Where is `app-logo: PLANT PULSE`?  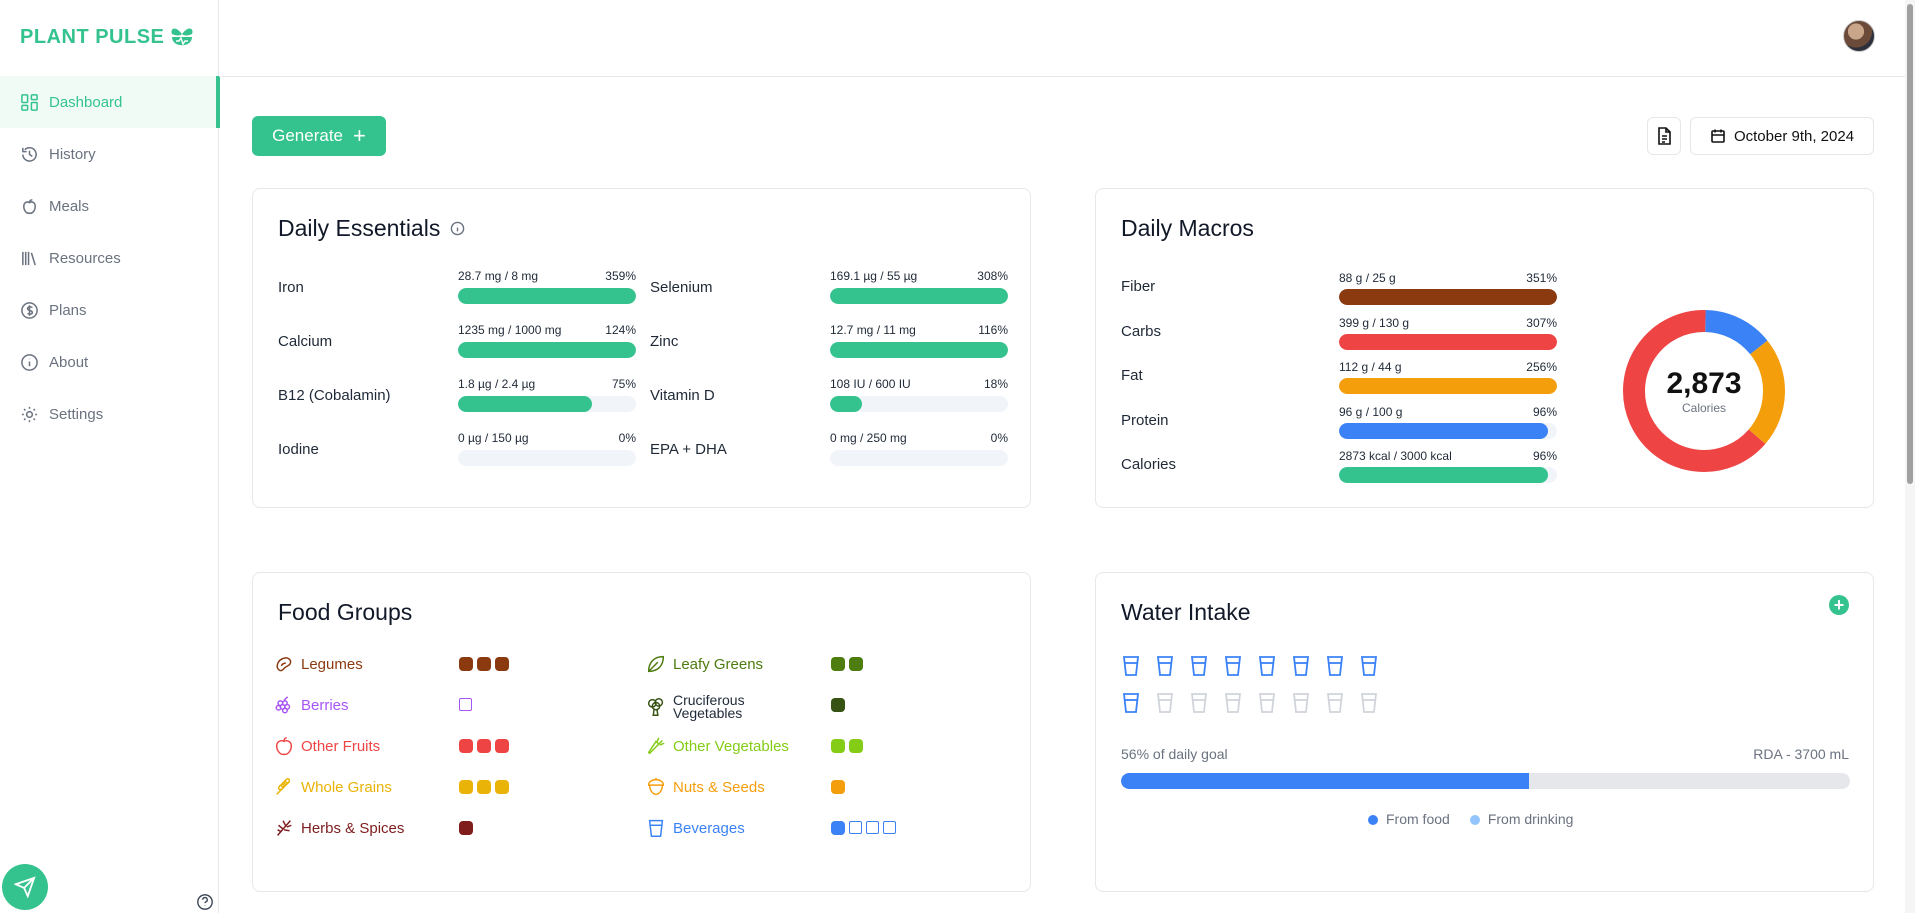
app-logo: PLANT PULSE is located at coordinates (108, 37).